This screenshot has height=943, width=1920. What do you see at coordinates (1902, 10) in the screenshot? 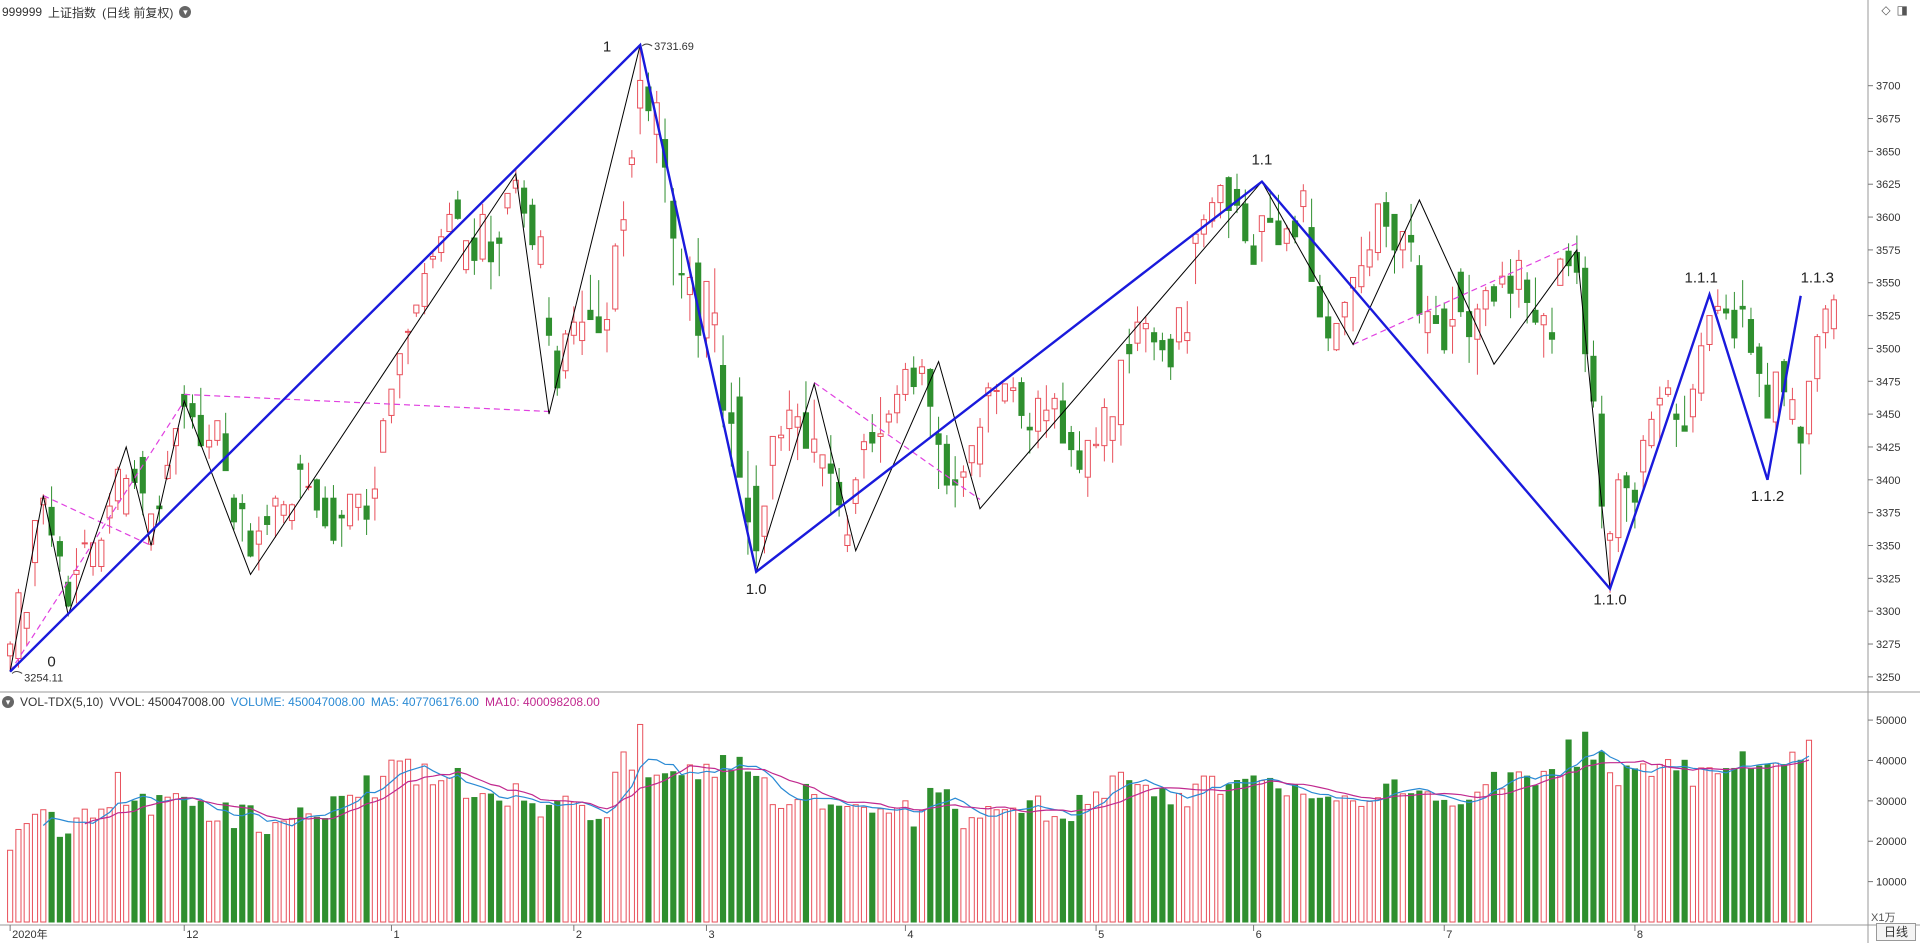
I see `panel-toggle-icon: ◨` at bounding box center [1902, 10].